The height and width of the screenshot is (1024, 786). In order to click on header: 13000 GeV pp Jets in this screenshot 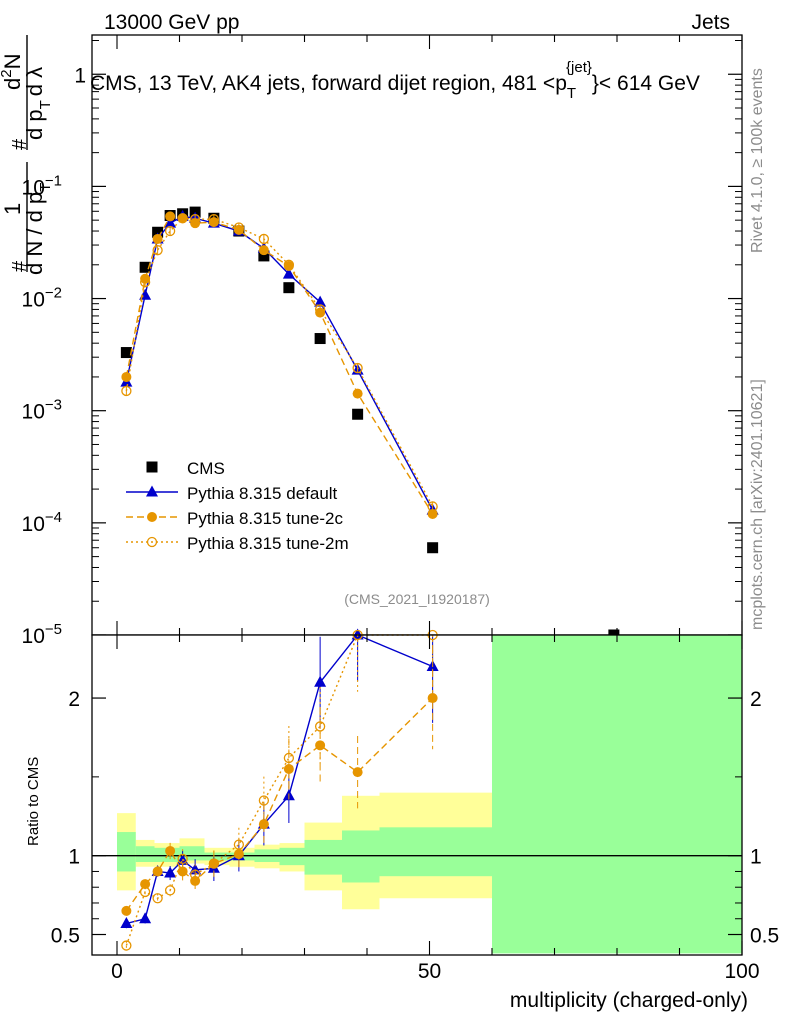, I will do `click(417, 22)`.